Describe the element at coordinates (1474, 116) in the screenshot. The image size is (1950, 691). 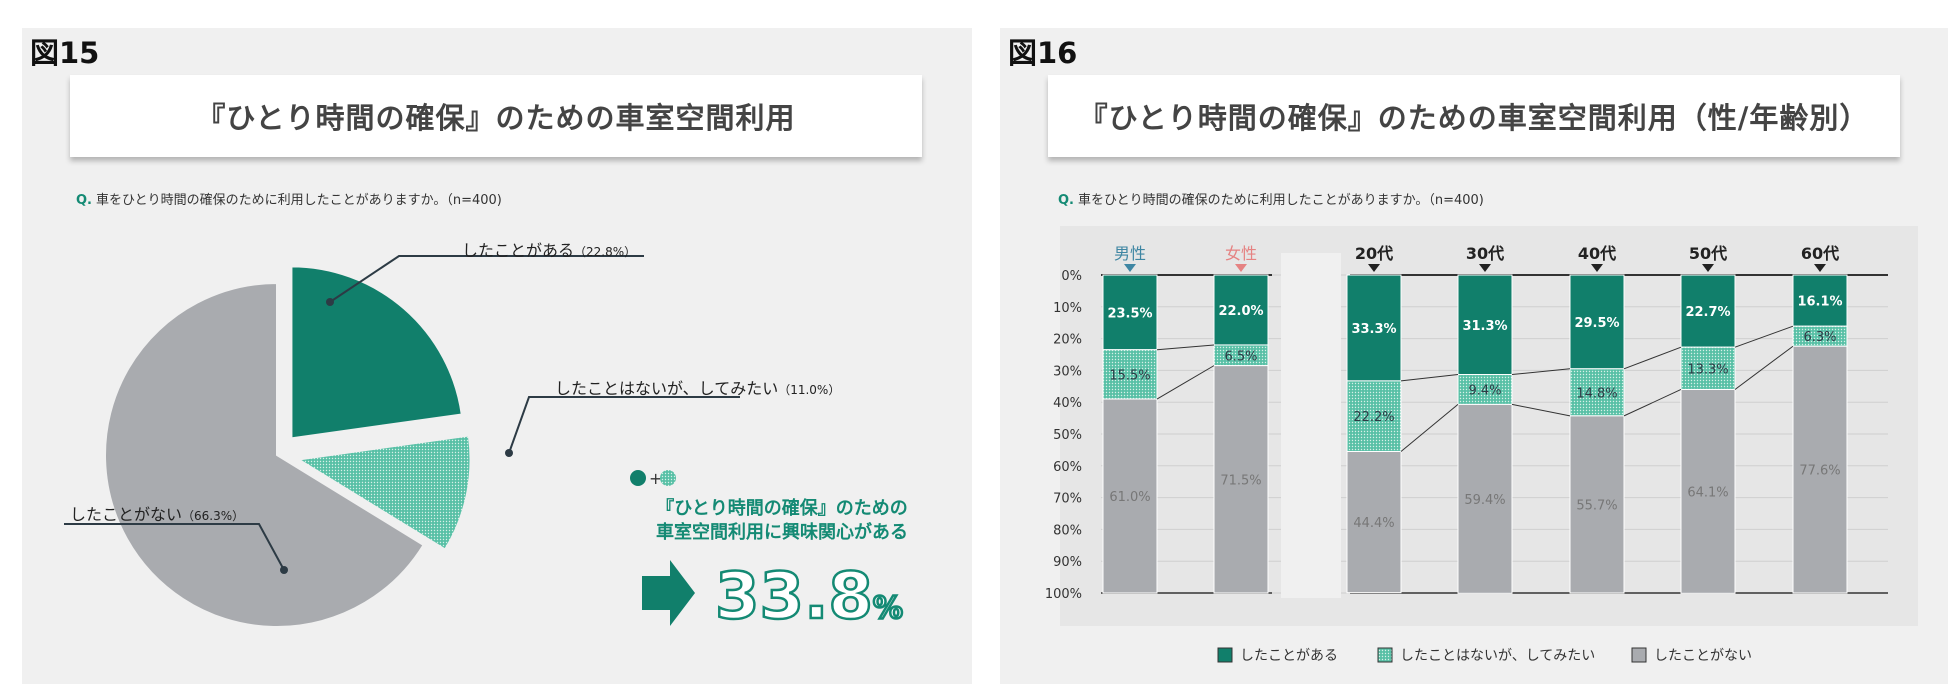
I see `figure-16-title: 『ひとり時間の確保』のための車室空間利用（性/年齢別）` at that location.